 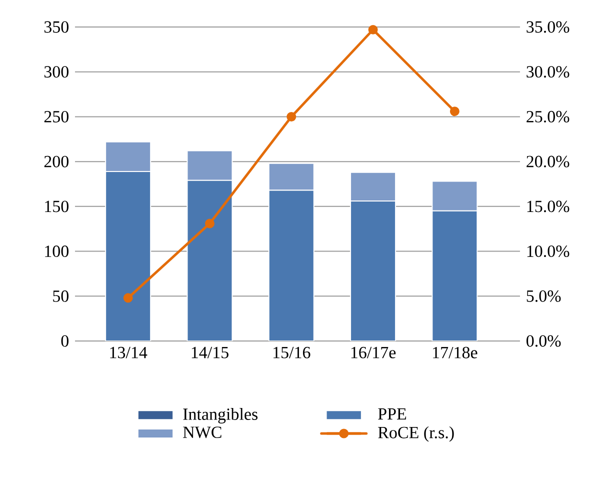 What do you see at coordinates (548, 252) in the screenshot?
I see `y2-tick-label: 10.0%` at bounding box center [548, 252].